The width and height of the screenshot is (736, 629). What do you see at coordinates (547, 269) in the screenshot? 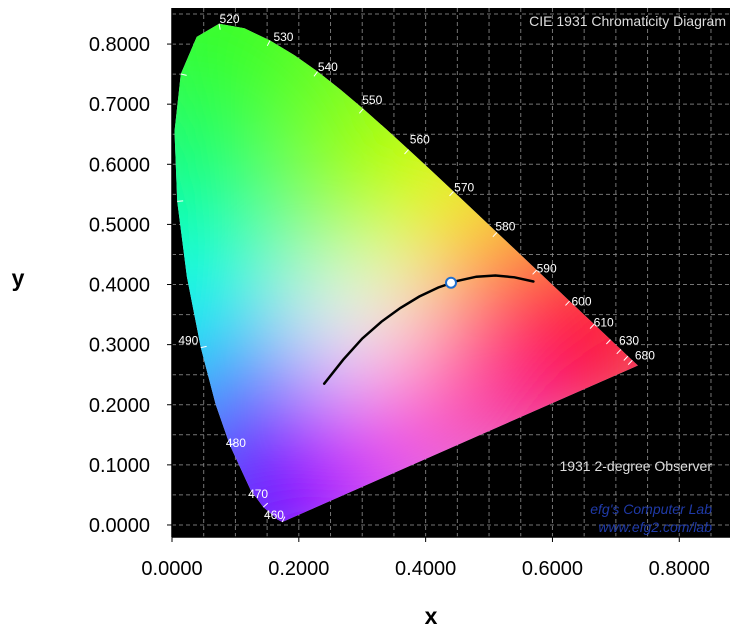
I see `wavelength-label: 590` at bounding box center [547, 269].